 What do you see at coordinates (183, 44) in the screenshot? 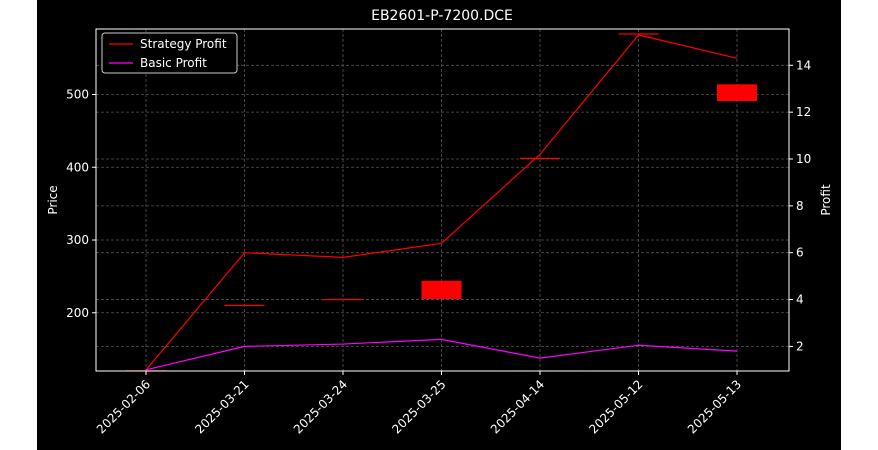
I see `legend-label-strategy: Strategy Profit` at bounding box center [183, 44].